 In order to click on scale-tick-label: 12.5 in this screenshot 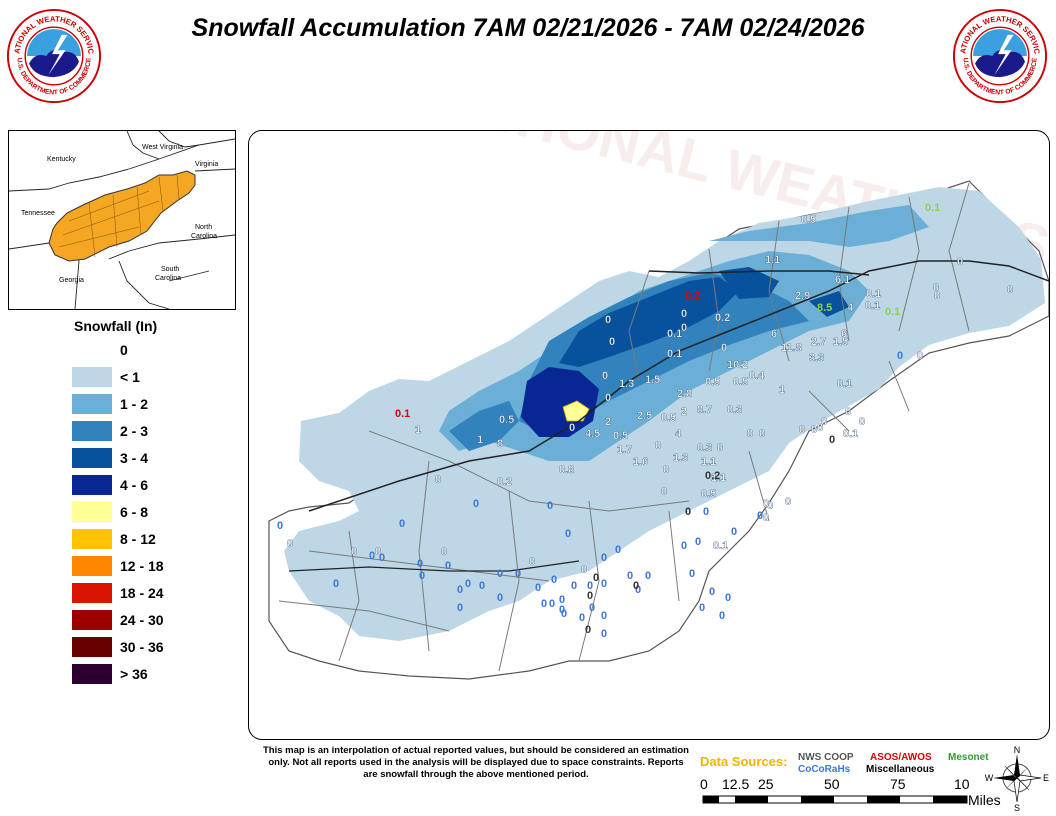, I will do `click(735, 784)`.